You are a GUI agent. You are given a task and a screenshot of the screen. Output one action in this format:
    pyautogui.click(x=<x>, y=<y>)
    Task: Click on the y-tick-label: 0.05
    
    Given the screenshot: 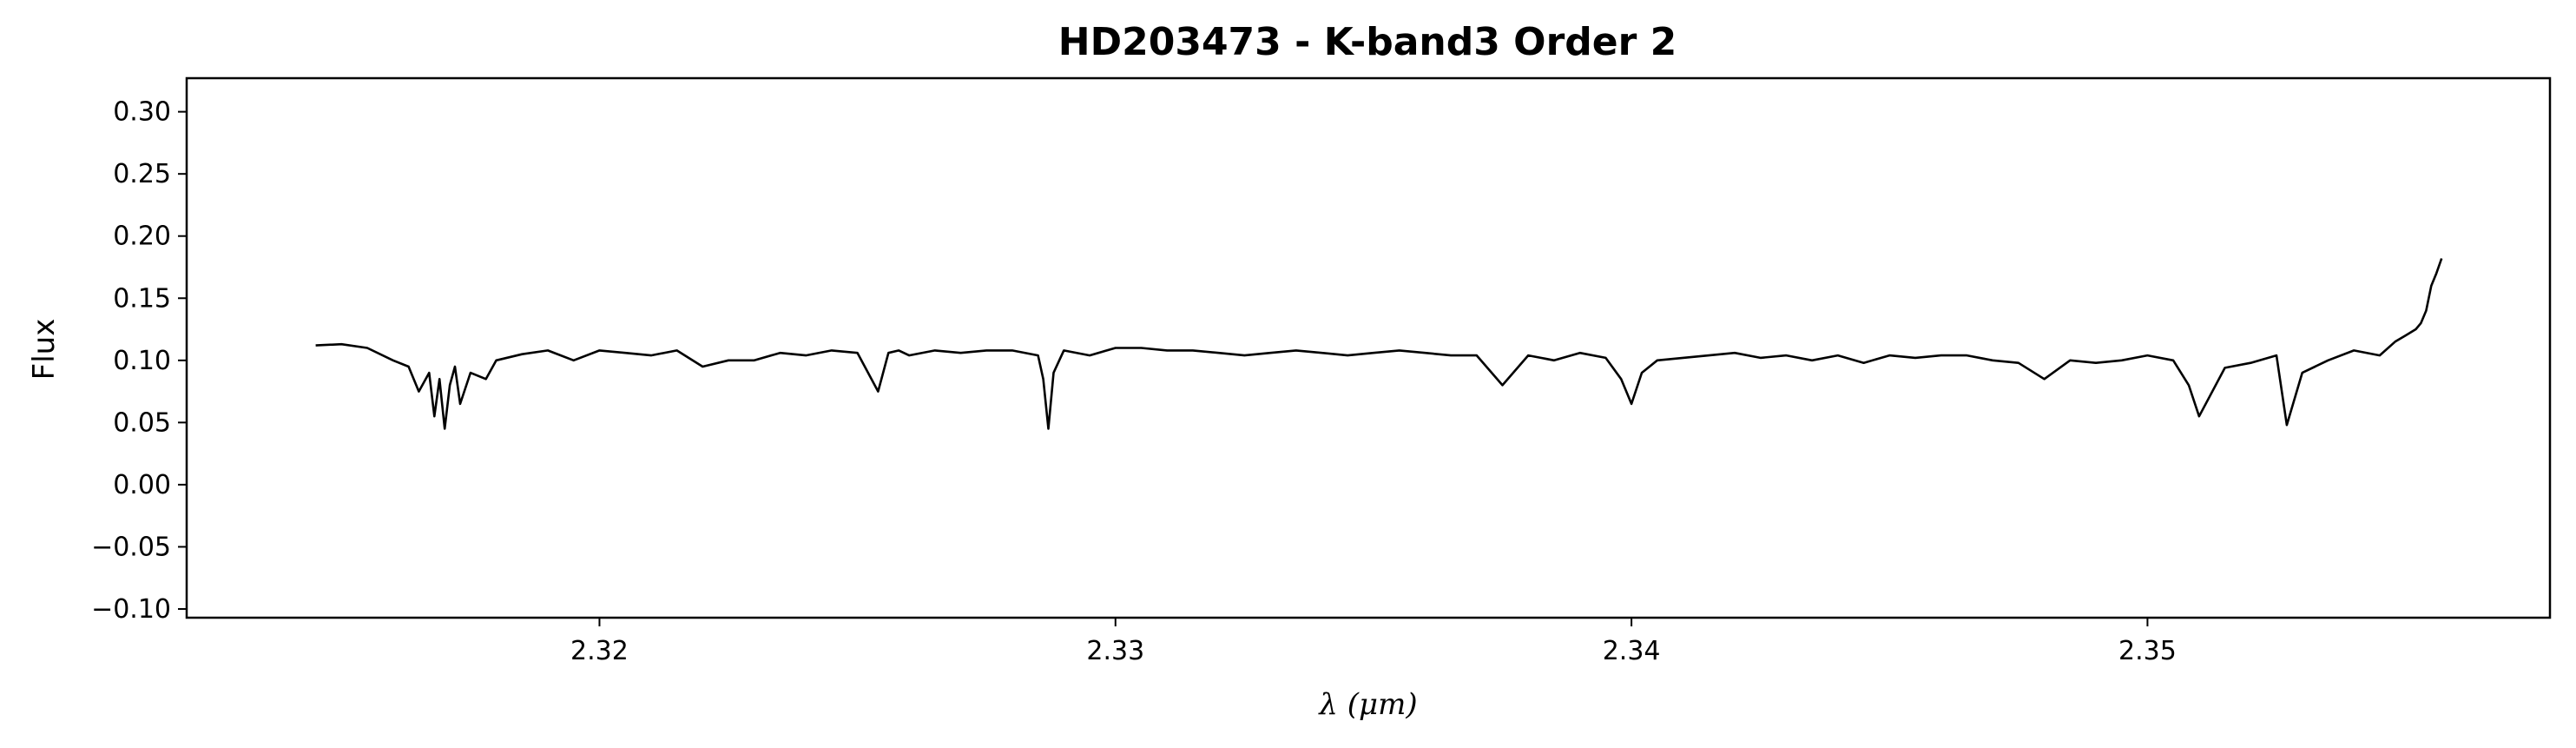 What is the action you would take?
    pyautogui.click(x=142, y=422)
    